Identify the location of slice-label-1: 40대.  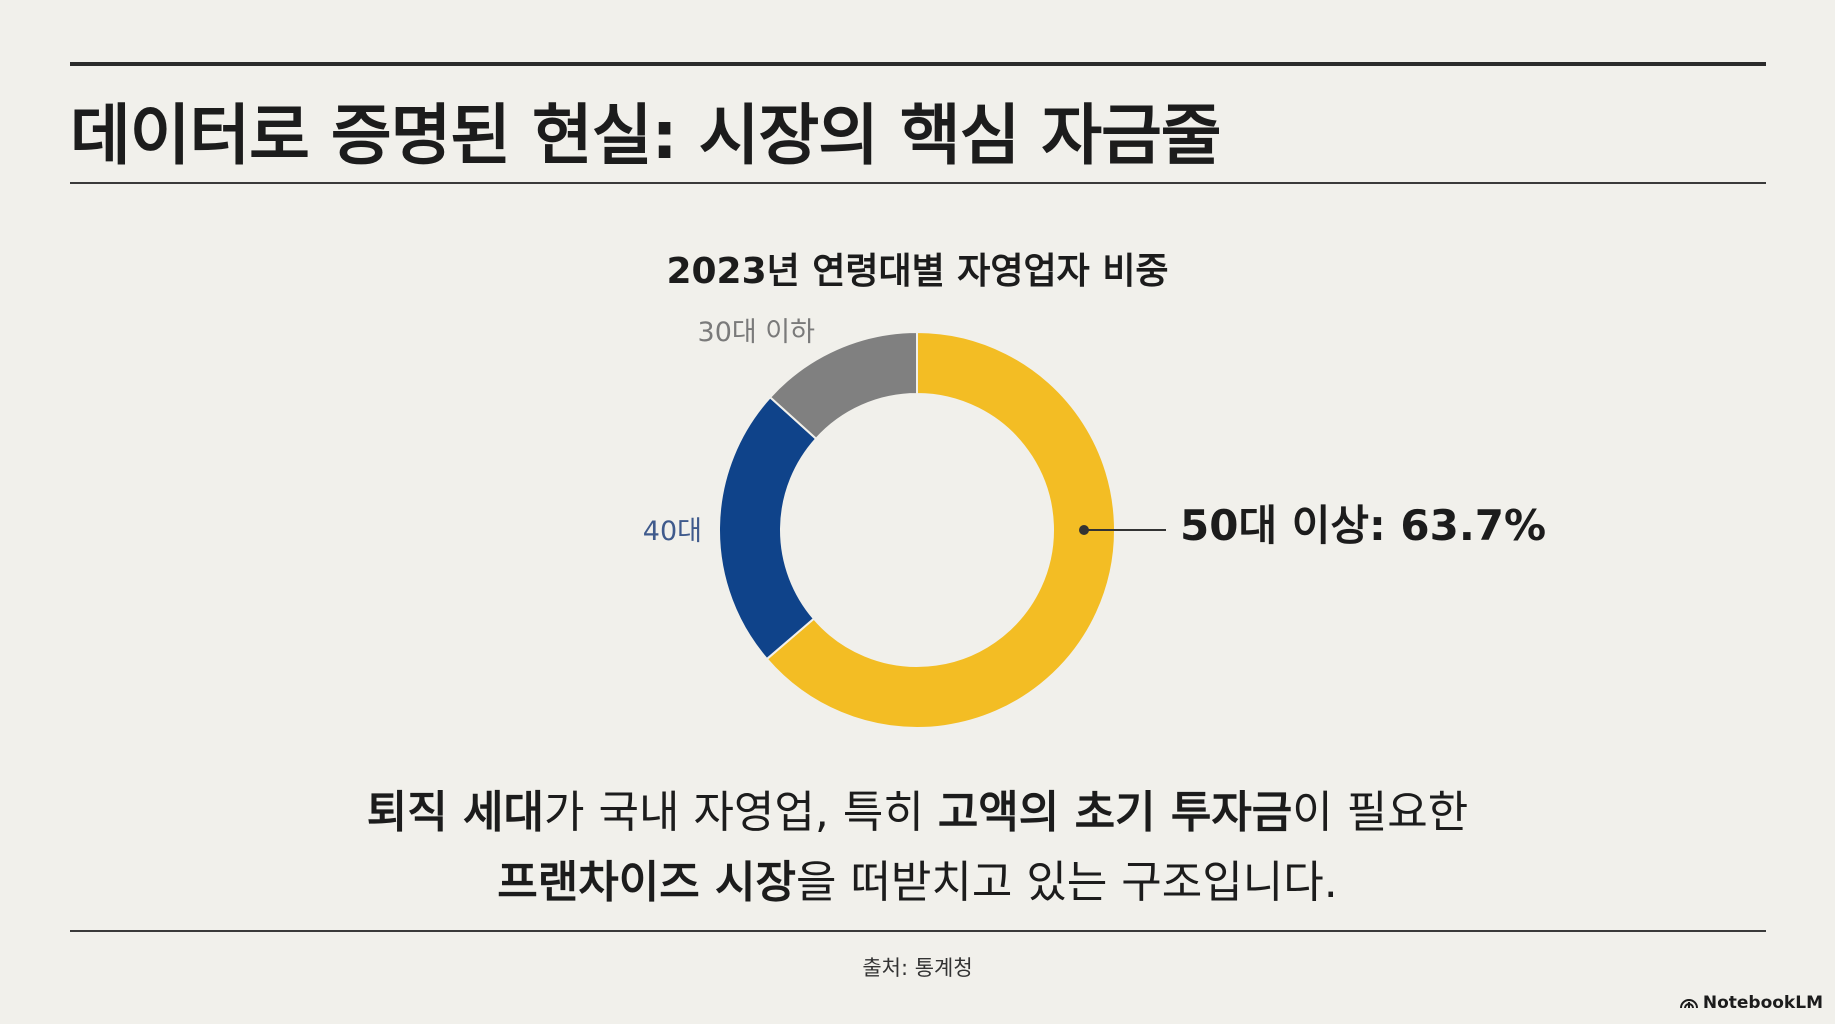
(672, 531).